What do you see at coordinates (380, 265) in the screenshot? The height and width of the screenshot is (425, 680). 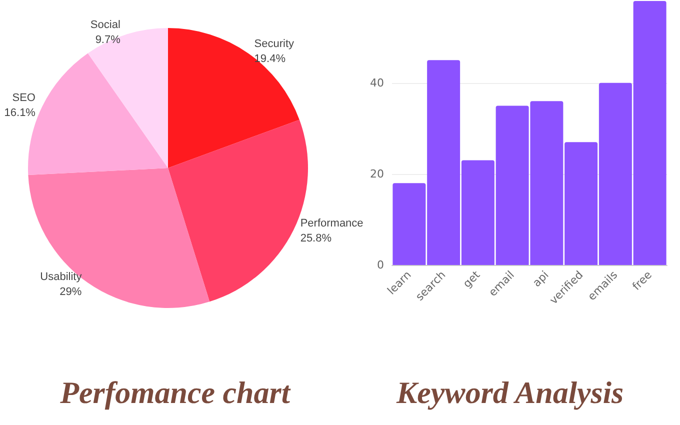 I see `y-tick-label: 0` at bounding box center [380, 265].